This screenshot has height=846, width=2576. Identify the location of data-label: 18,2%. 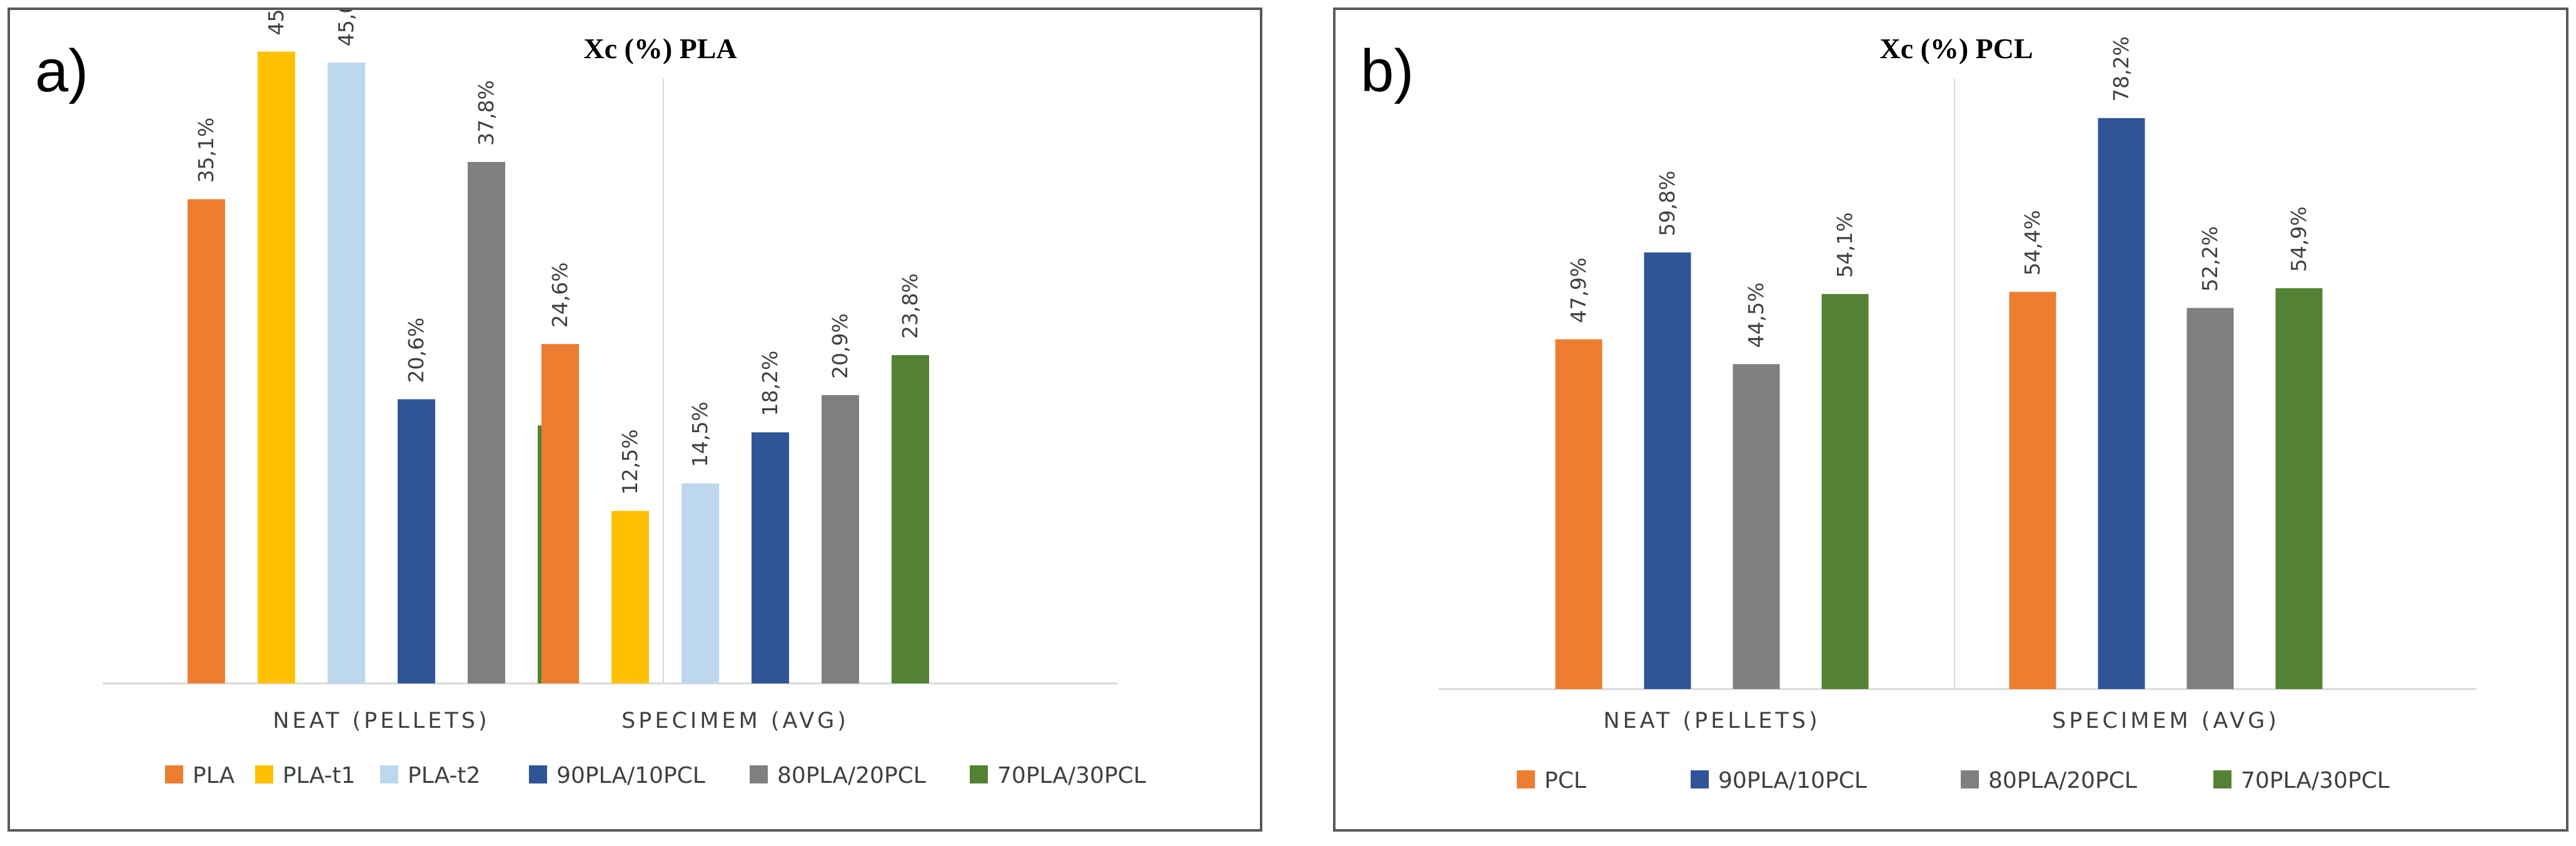
(770, 383).